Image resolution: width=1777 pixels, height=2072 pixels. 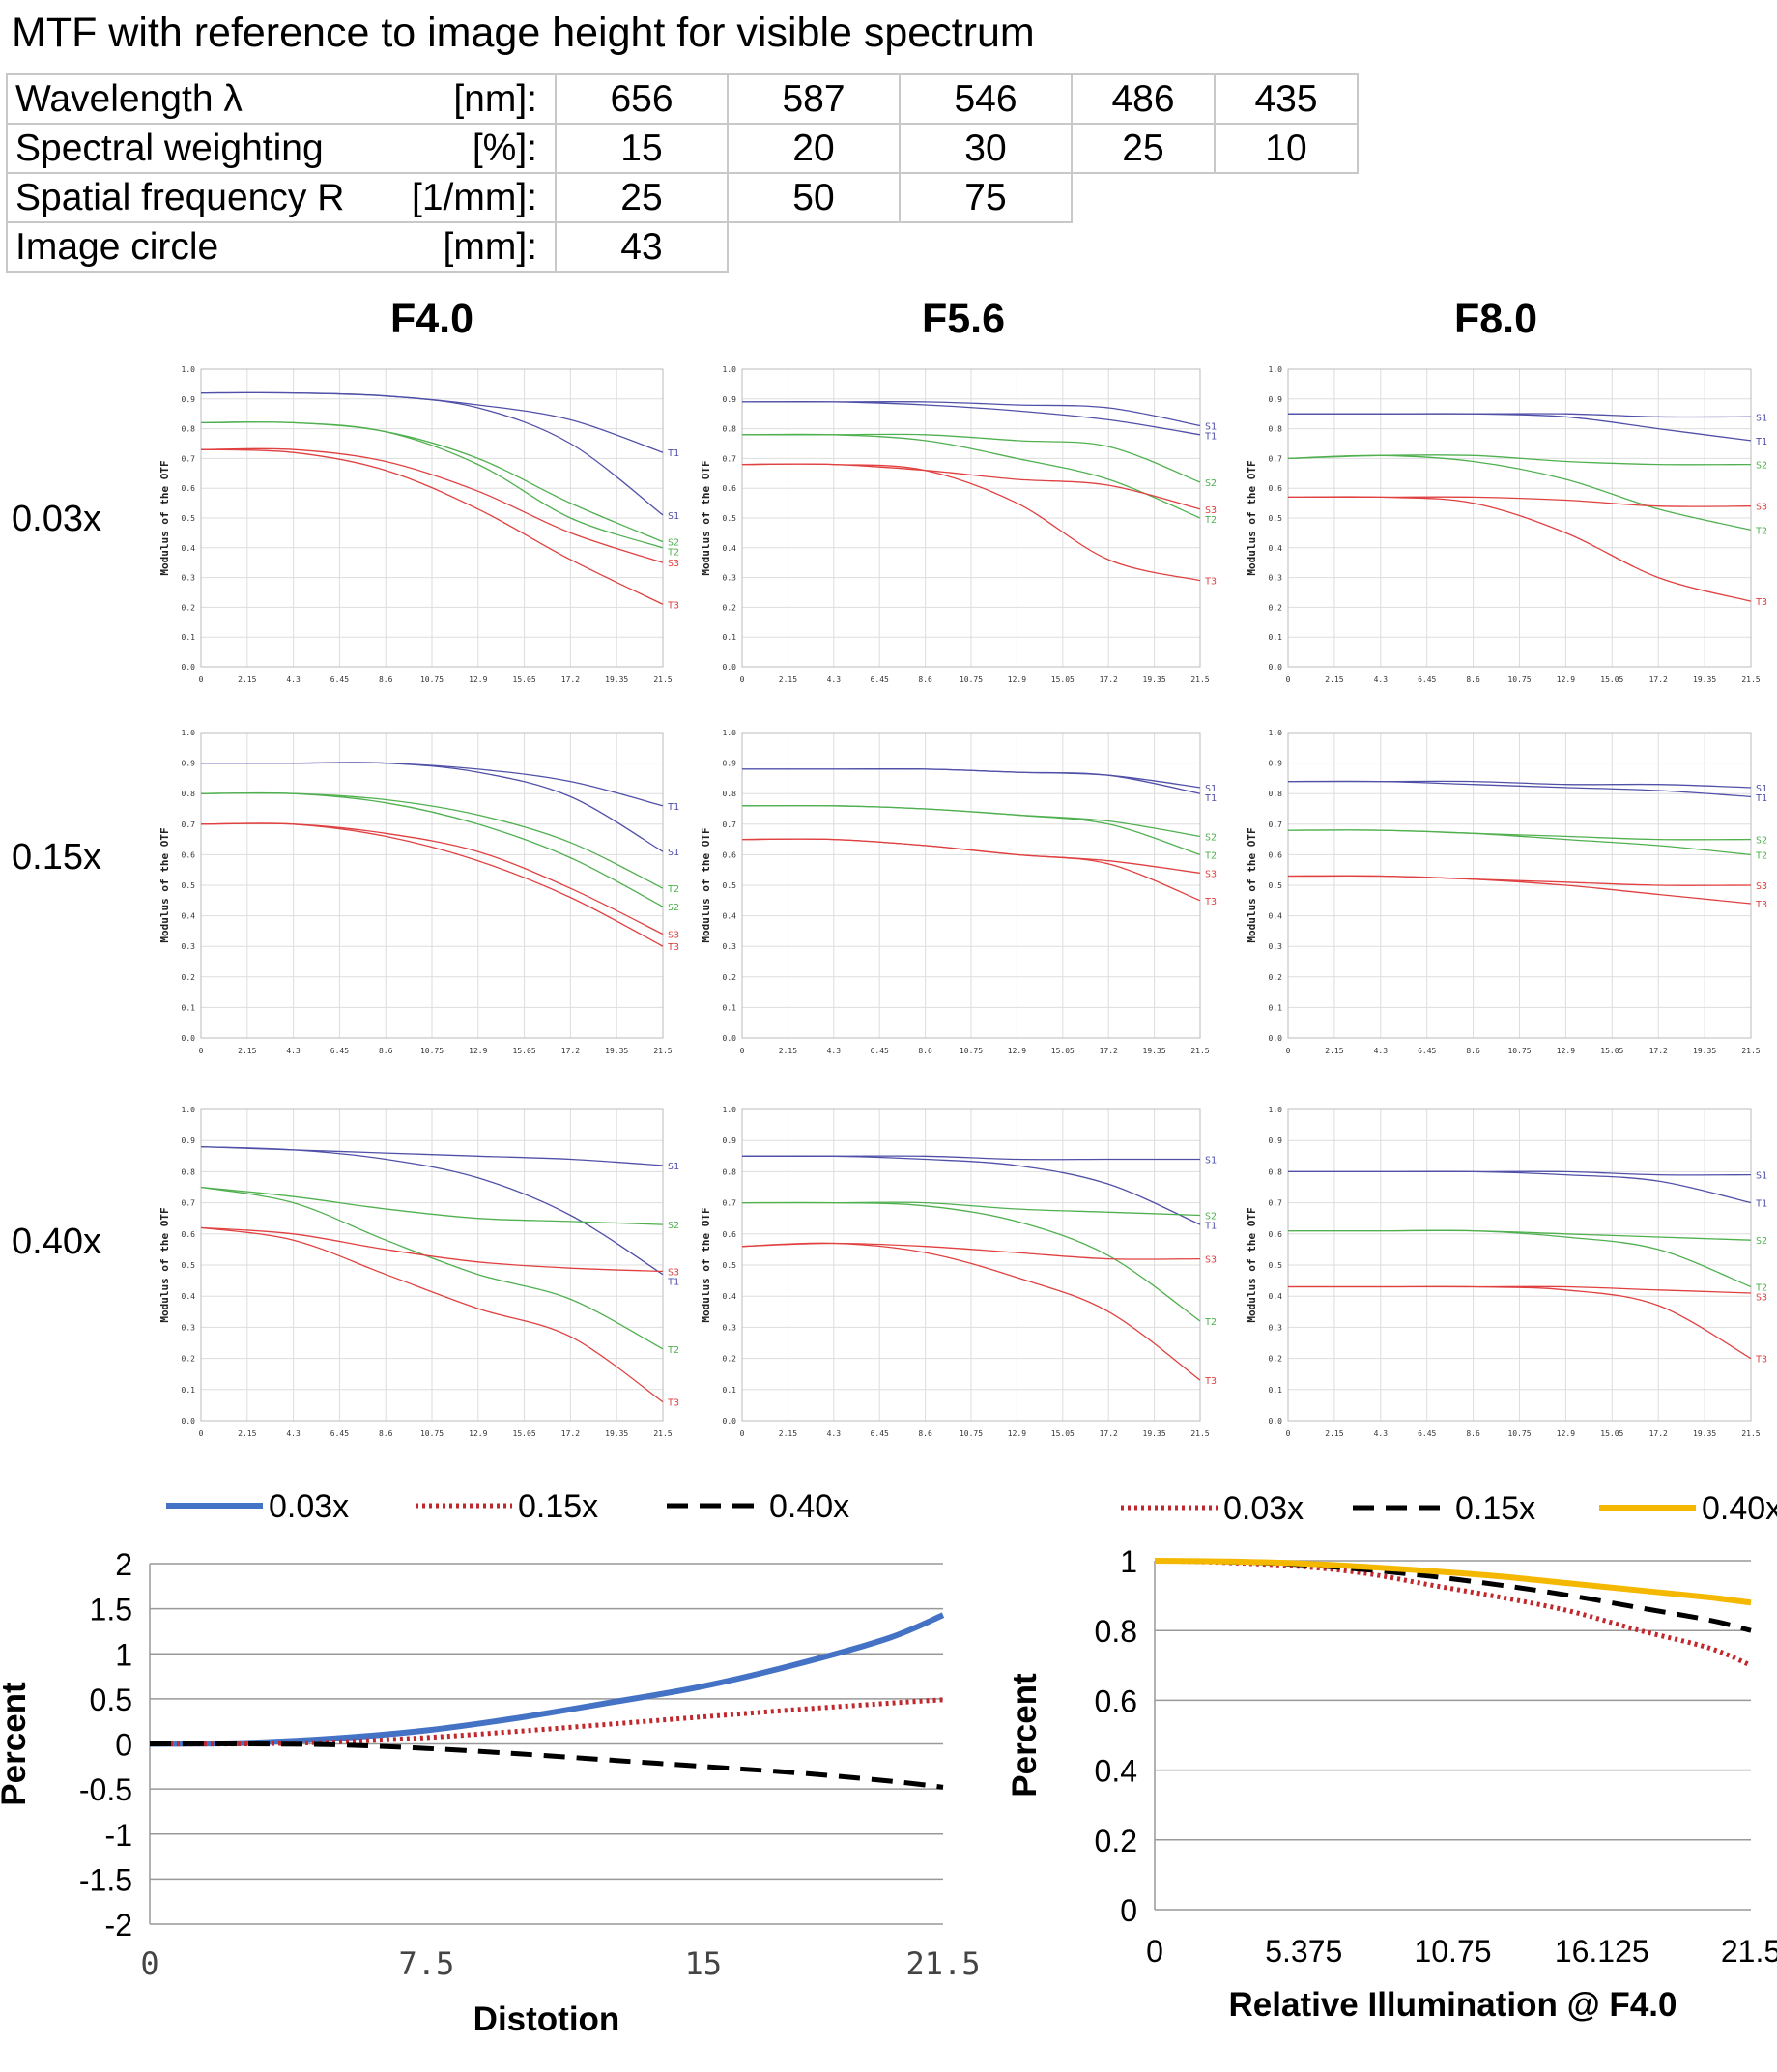 What do you see at coordinates (673, 1272) in the screenshot?
I see `series-label: S3` at bounding box center [673, 1272].